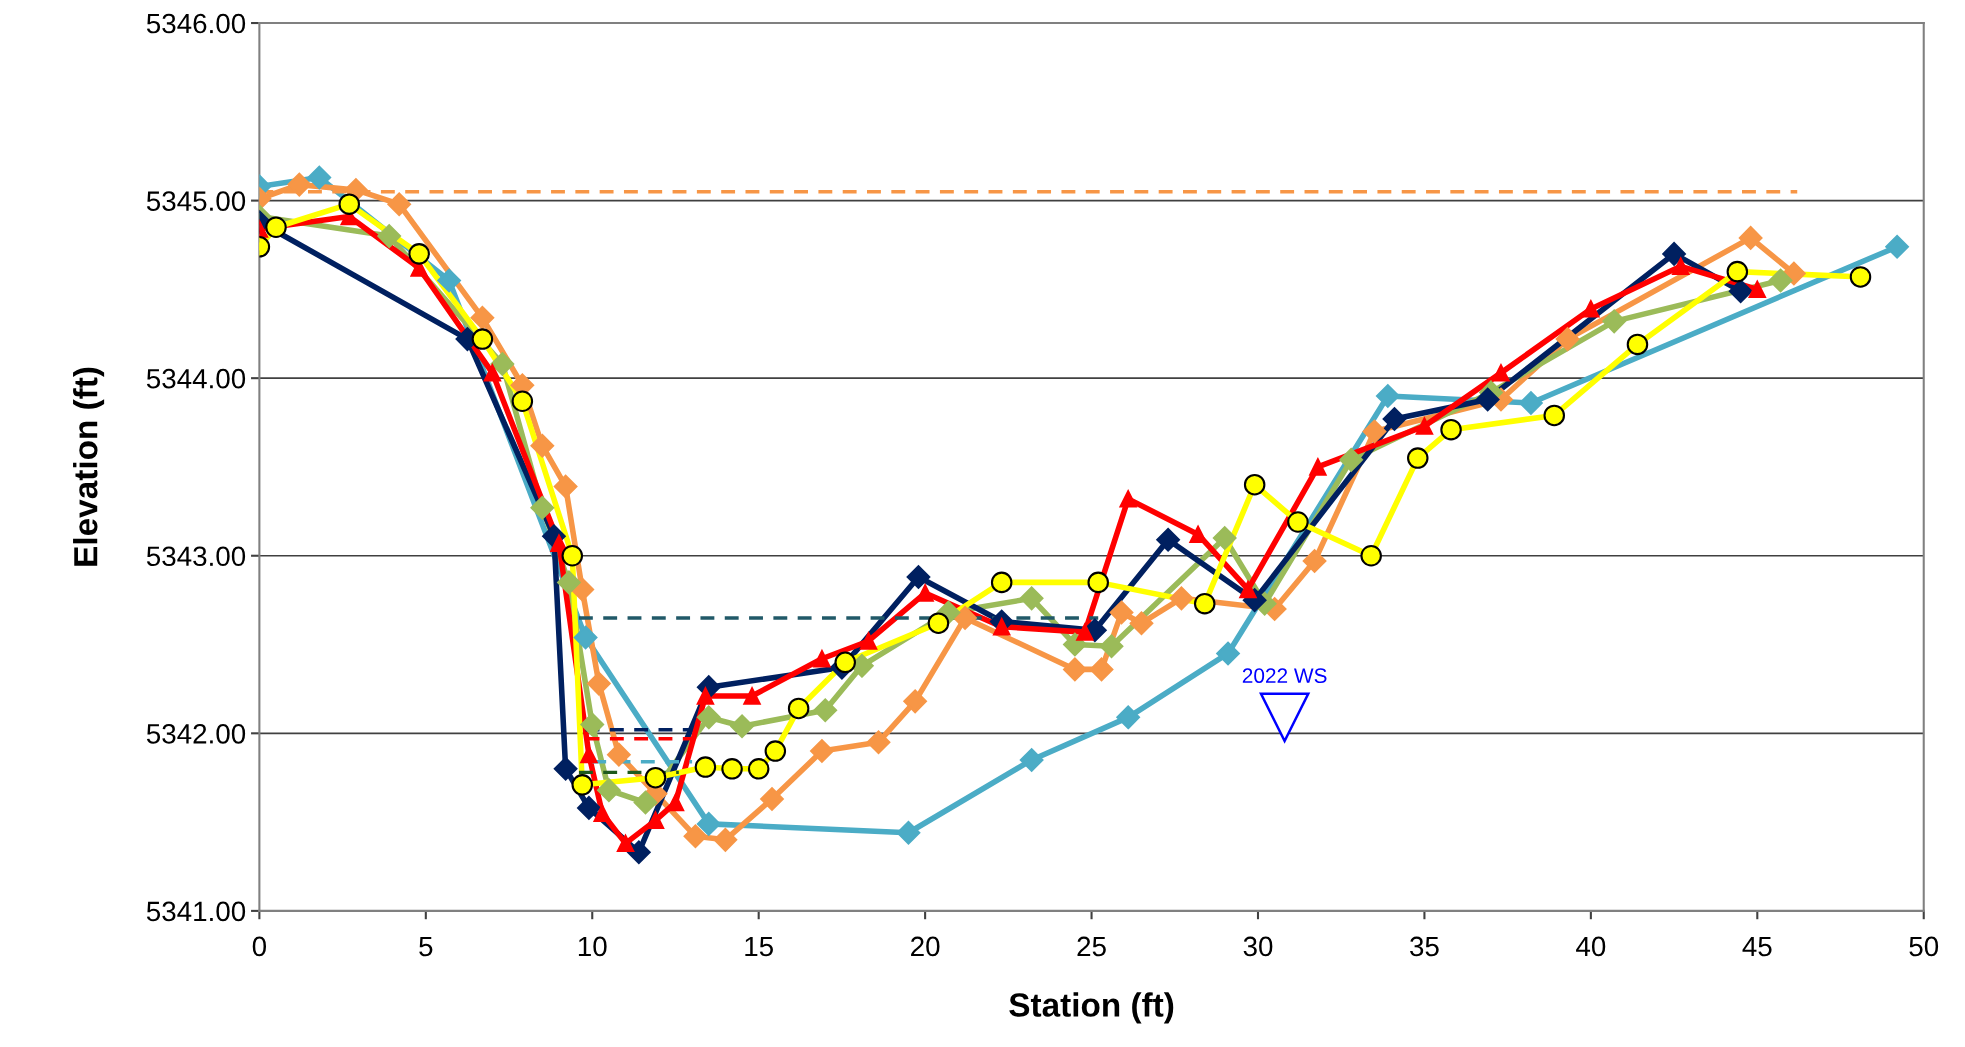  Describe the element at coordinates (1591, 946) in the screenshot. I see `x-tick-label: 40` at that location.